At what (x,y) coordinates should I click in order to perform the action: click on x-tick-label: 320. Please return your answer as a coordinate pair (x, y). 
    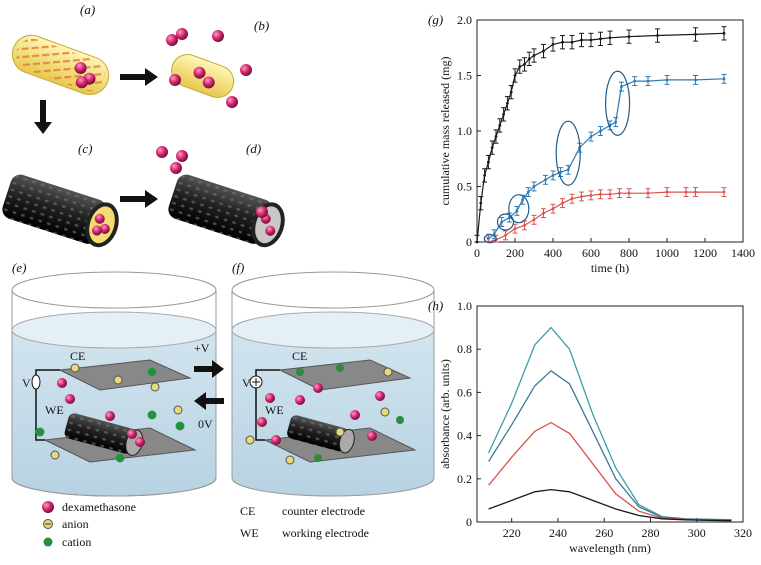
    Looking at the image, I should click on (743, 533).